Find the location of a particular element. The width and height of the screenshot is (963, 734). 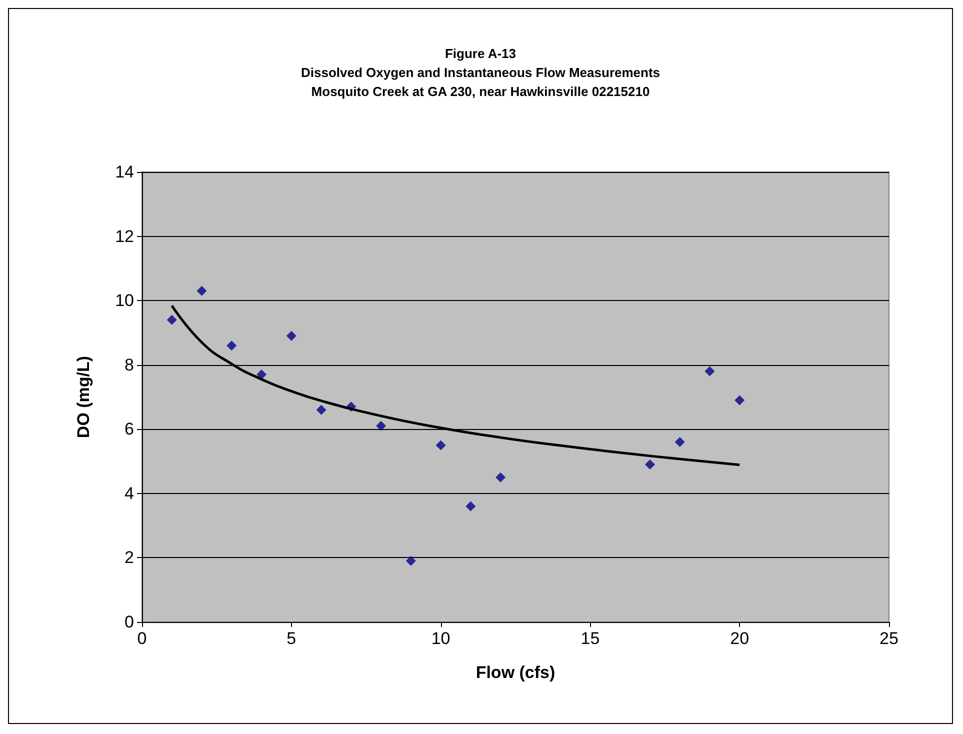

y-tick-label: 2 is located at coordinates (129, 558).